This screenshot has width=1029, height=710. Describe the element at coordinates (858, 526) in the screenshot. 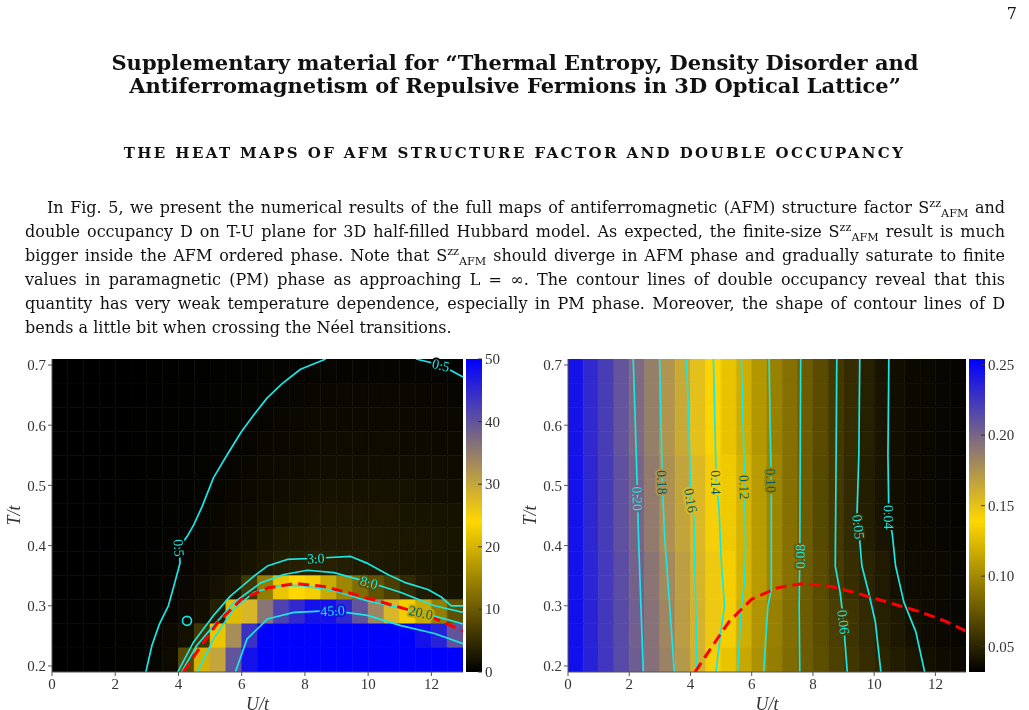

I see `annotation: 0.05` at that location.